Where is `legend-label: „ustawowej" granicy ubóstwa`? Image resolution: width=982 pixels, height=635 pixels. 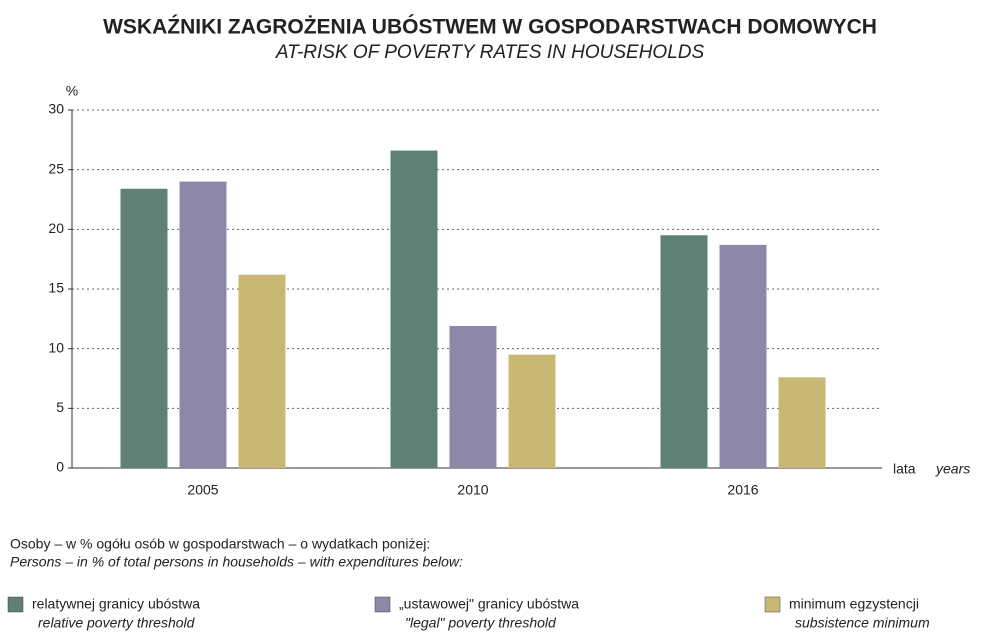 legend-label: „ustawowej" granicy ubóstwa is located at coordinates (489, 604).